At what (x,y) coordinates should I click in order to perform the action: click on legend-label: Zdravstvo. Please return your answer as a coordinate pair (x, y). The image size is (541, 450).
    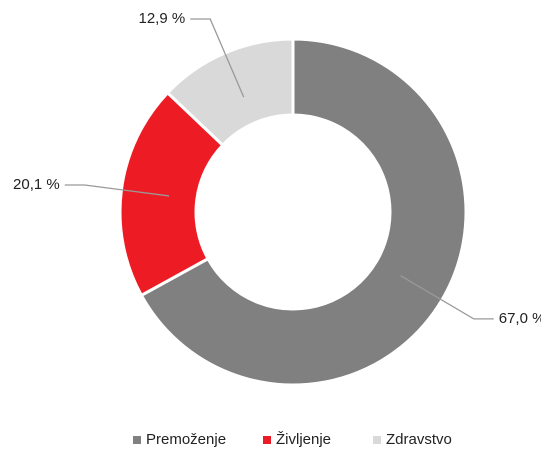
    Looking at the image, I should click on (419, 439).